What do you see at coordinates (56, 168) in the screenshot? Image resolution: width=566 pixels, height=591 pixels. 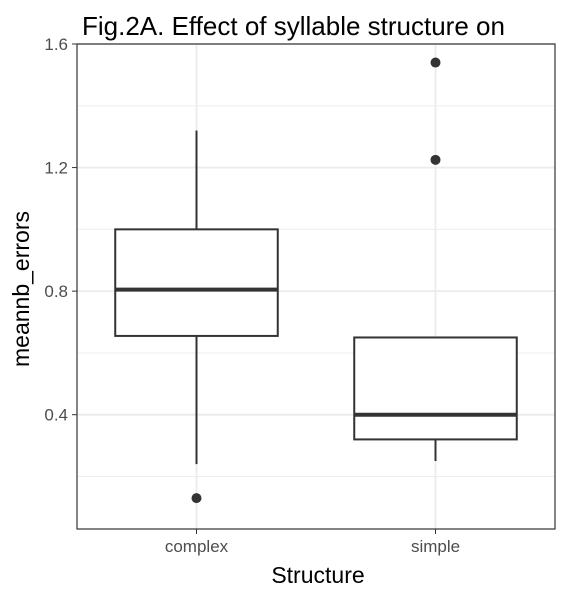 I see `y-tick-label: 1.2` at bounding box center [56, 168].